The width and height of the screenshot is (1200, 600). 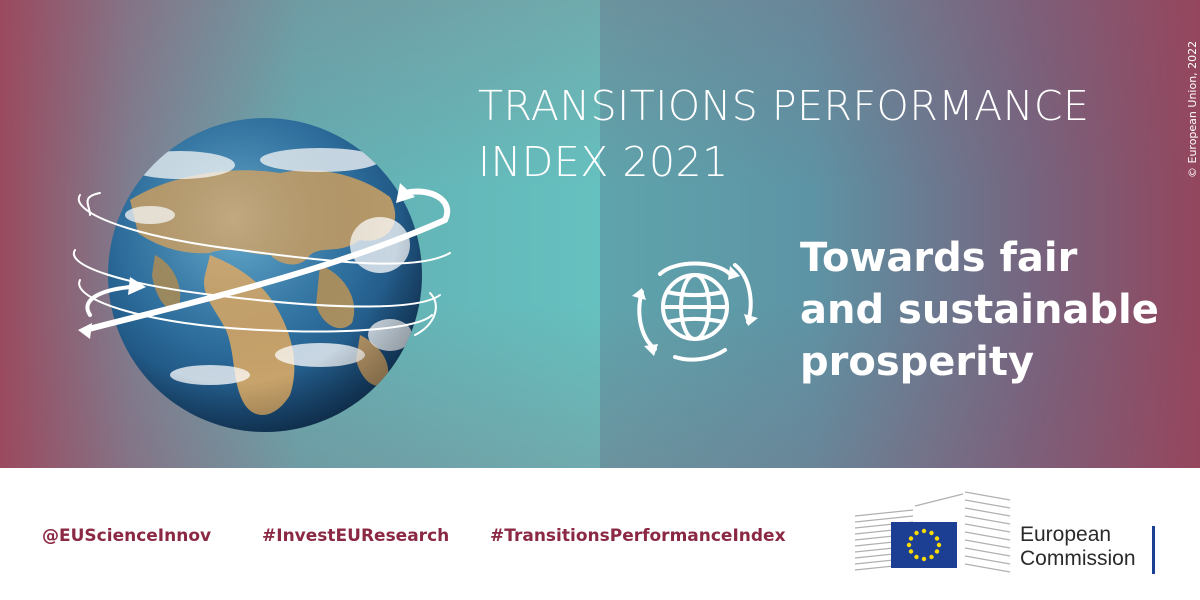 What do you see at coordinates (695, 311) in the screenshot?
I see `sustainability-globe-icon` at bounding box center [695, 311].